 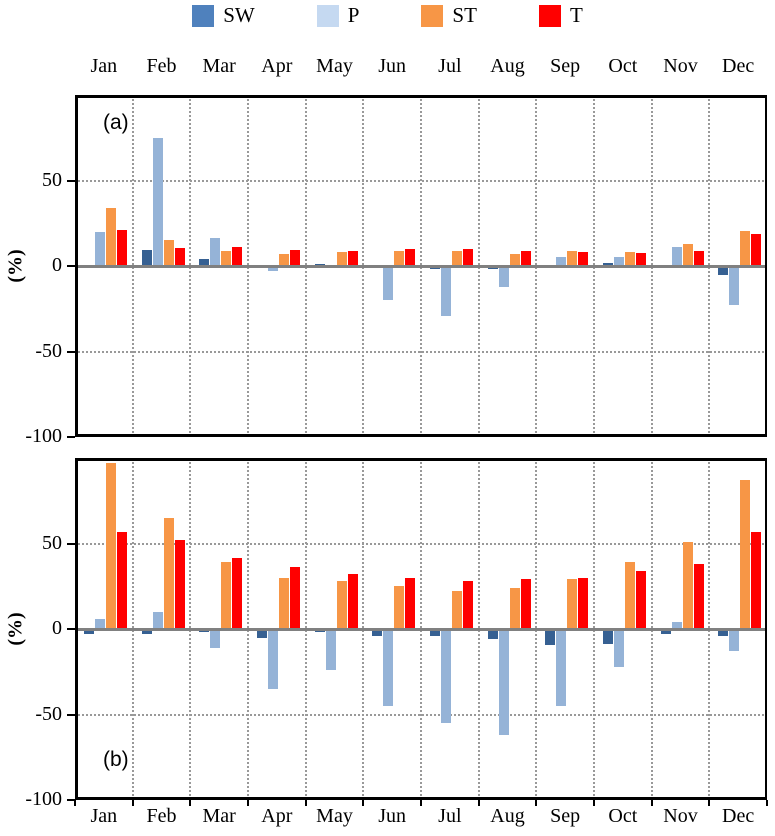 What do you see at coordinates (334, 66) in the screenshot?
I see `month-label-may-top: May` at bounding box center [334, 66].